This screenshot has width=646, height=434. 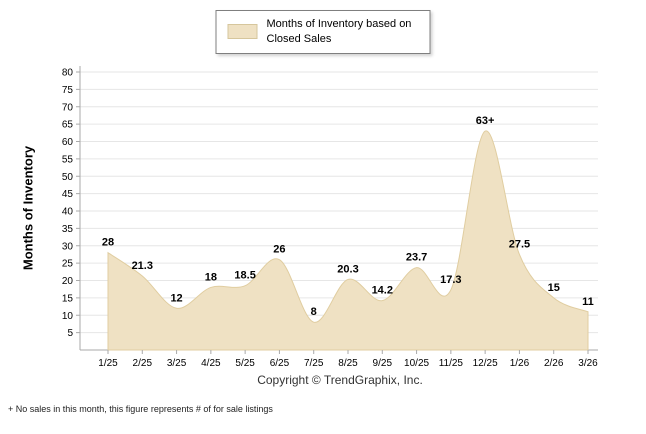 I want to click on svg-text: 12/25, so click(x=485, y=363).